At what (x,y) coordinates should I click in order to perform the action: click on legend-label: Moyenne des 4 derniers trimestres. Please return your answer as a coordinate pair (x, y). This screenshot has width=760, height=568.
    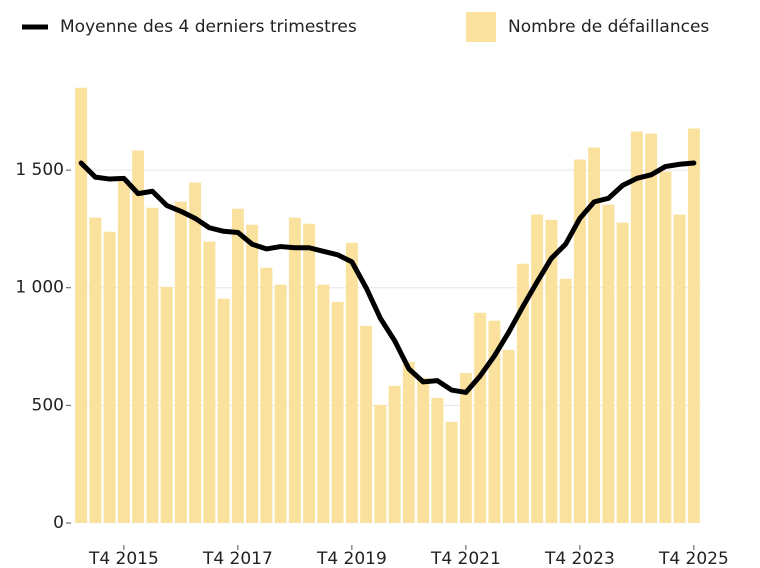
    Looking at the image, I should click on (208, 27).